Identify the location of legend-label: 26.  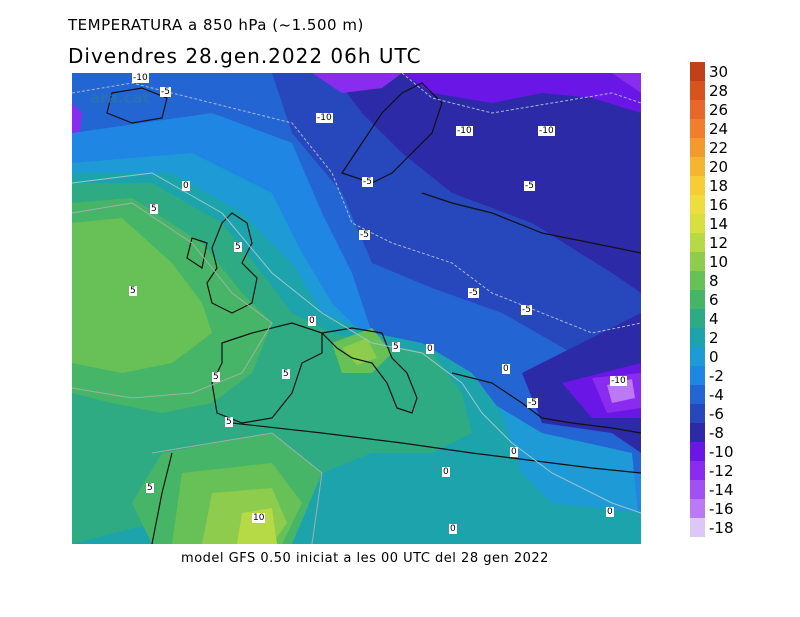
(719, 110).